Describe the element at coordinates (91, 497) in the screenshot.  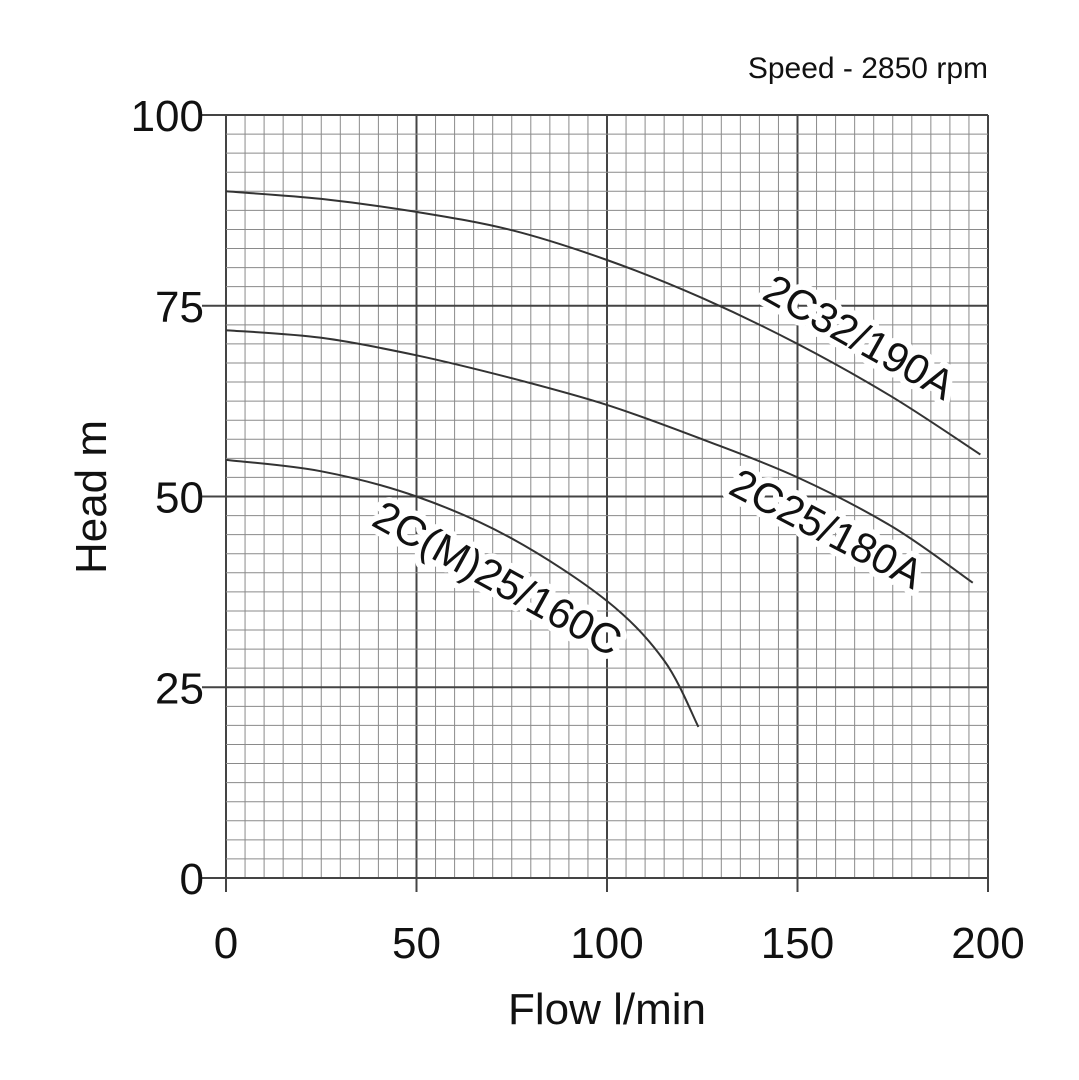
I see `y-axis-title: Head m` at that location.